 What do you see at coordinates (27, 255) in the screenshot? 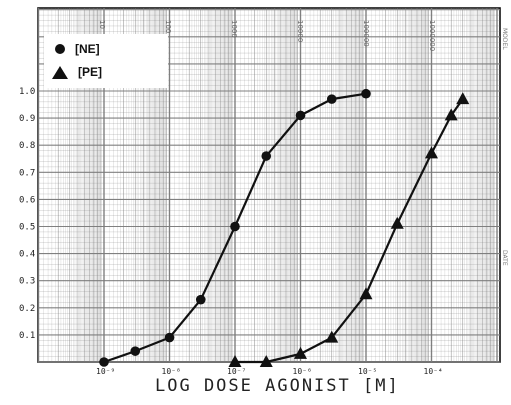
I see `y-tick-label: 0.4` at bounding box center [27, 255].